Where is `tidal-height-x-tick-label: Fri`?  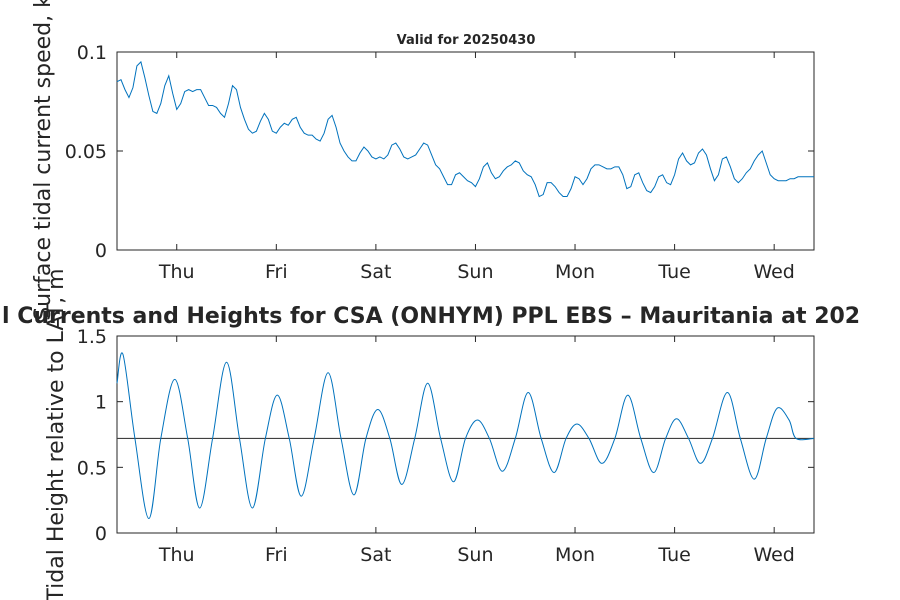 tidal-height-x-tick-label: Fri is located at coordinates (276, 555).